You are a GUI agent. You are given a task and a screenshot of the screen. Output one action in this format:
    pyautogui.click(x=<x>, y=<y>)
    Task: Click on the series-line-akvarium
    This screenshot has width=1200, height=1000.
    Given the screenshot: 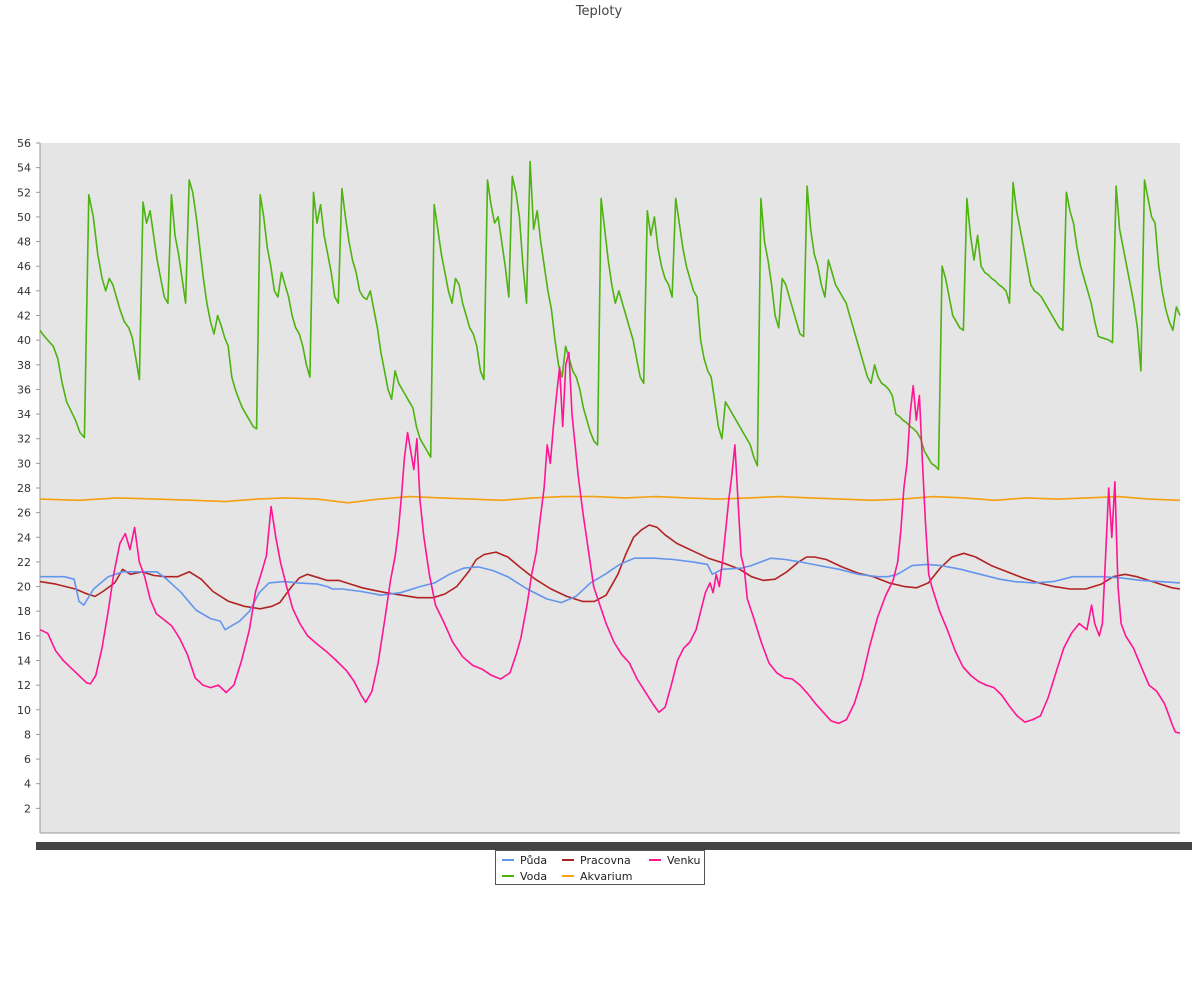 What is the action you would take?
    pyautogui.click(x=610, y=499)
    